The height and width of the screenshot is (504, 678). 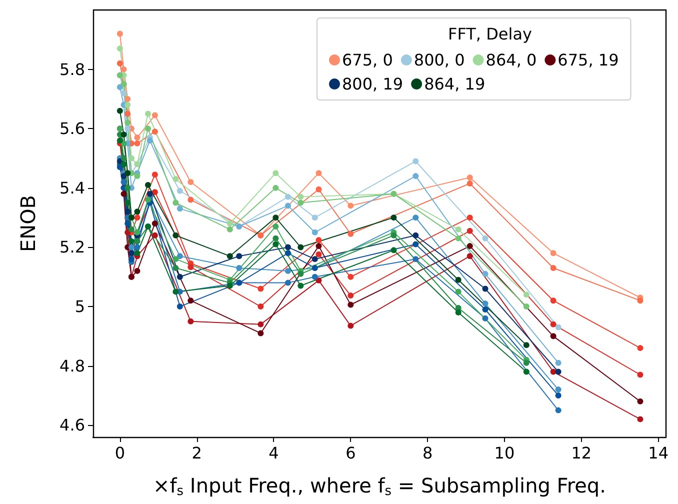 What do you see at coordinates (72, 69) in the screenshot?
I see `y-tick-label: 5.8` at bounding box center [72, 69].